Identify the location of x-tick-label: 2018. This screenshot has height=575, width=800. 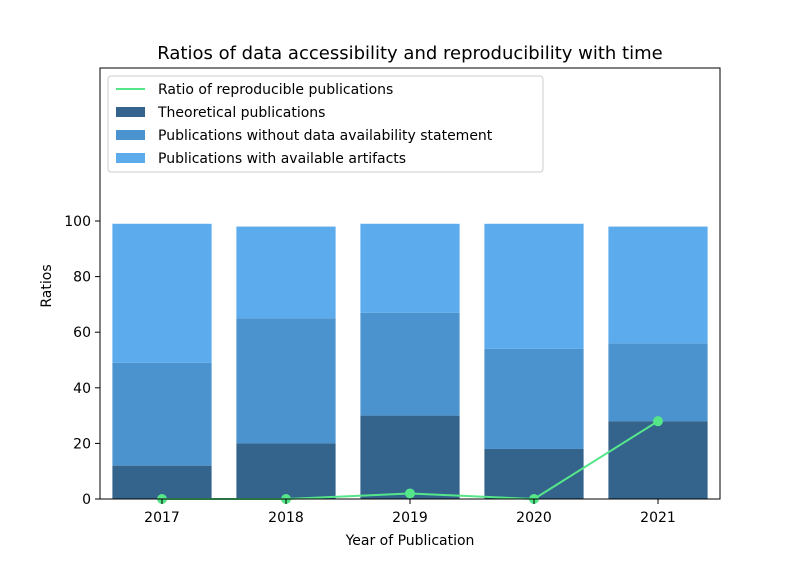
(286, 518).